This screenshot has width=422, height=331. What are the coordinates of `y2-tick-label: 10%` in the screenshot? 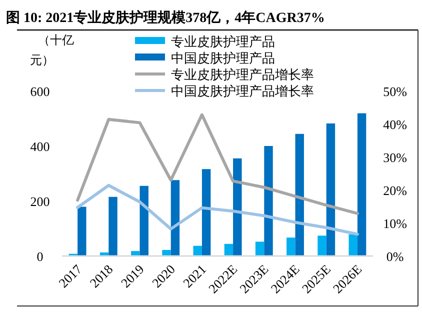 It's located at (395, 223).